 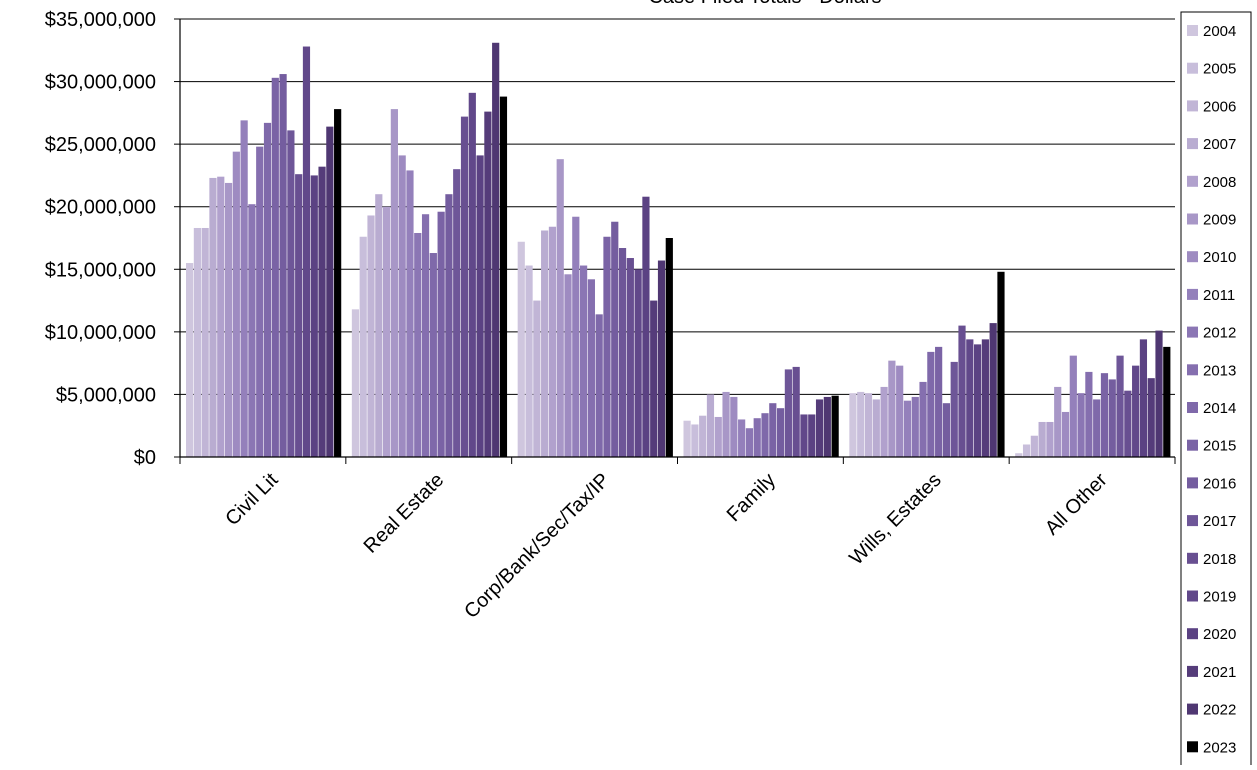 What do you see at coordinates (1219, 672) in the screenshot?
I see `legend-label: 2021` at bounding box center [1219, 672].